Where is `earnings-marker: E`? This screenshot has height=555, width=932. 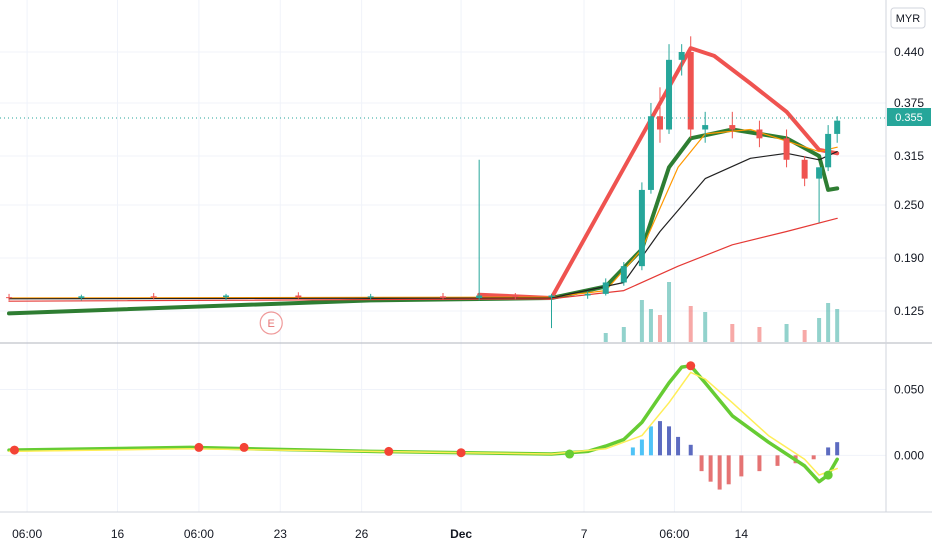
earnings-marker: E is located at coordinates (271, 323).